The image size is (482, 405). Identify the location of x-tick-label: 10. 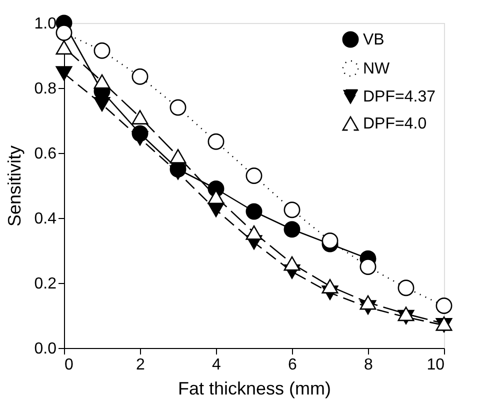
(435, 365).